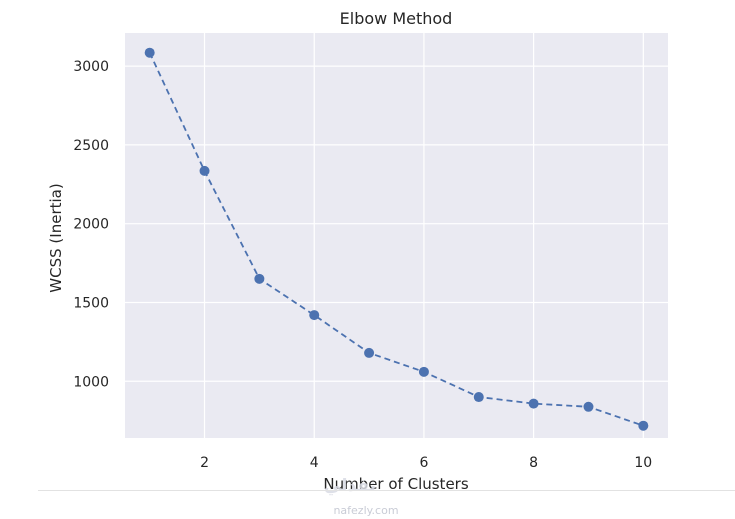  Describe the element at coordinates (423, 463) in the screenshot. I see `x-tick-label: 6` at that location.